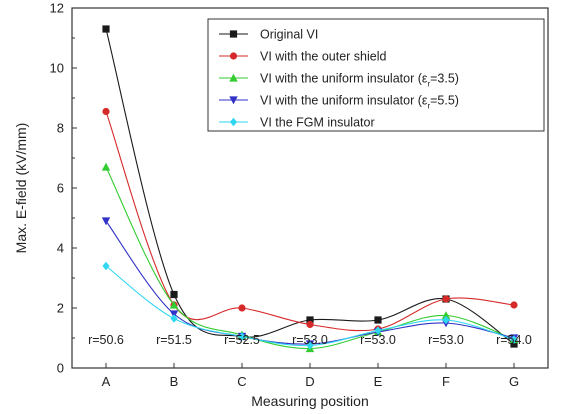 The height and width of the screenshot is (414, 562). I want to click on y-tick-label: 8, so click(60, 128).